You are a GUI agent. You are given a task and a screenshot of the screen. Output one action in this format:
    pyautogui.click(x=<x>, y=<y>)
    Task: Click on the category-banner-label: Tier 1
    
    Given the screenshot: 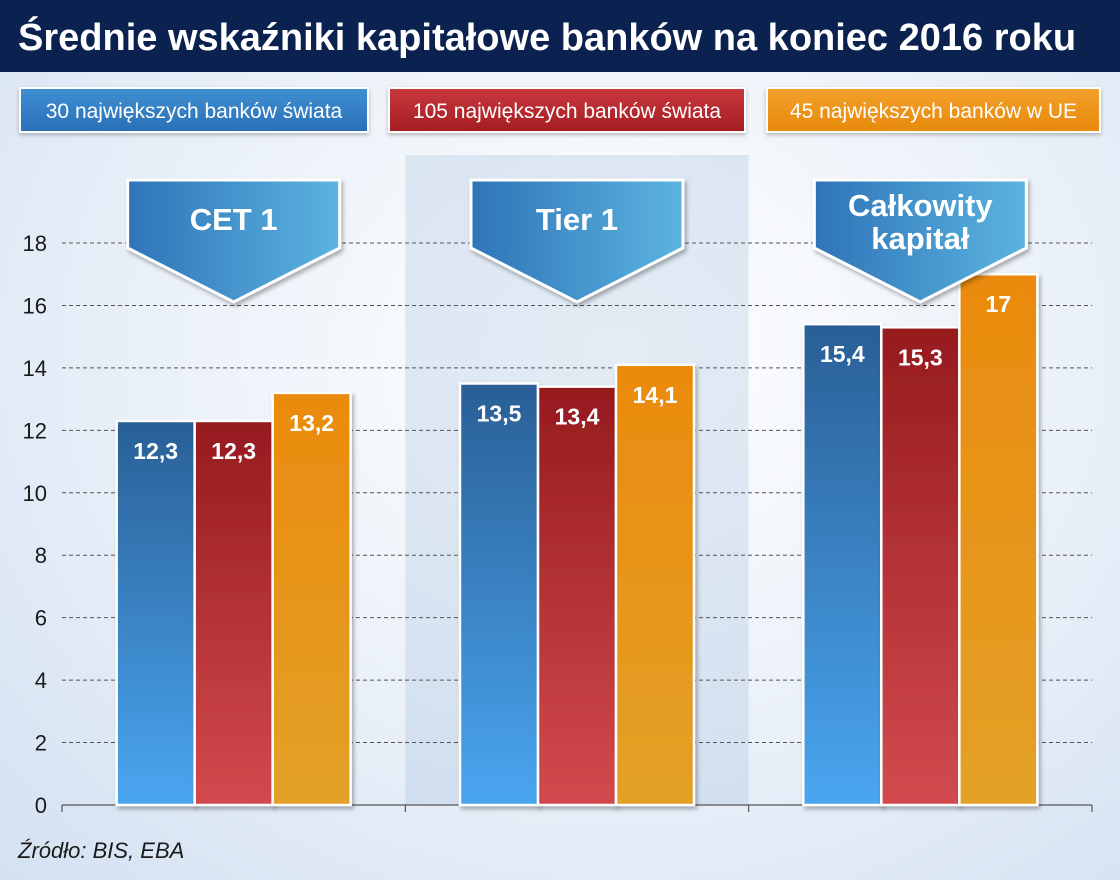 What is the action you would take?
    pyautogui.click(x=577, y=219)
    